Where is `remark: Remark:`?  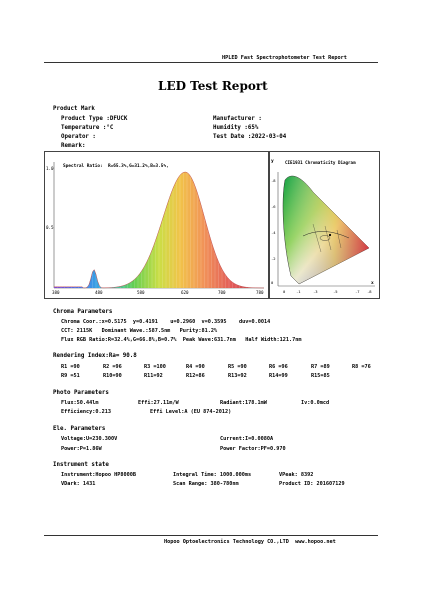 remark: Remark: is located at coordinates (73, 146).